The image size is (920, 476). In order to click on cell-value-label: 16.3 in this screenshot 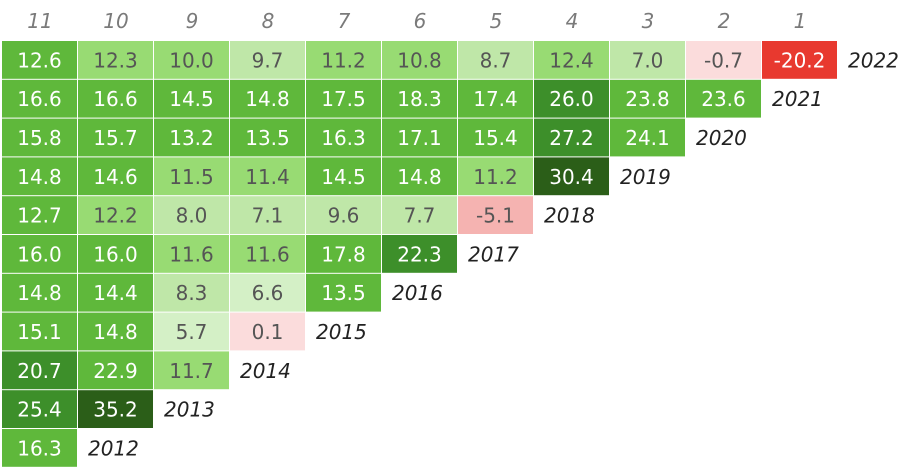, I will do `click(343, 138)`.